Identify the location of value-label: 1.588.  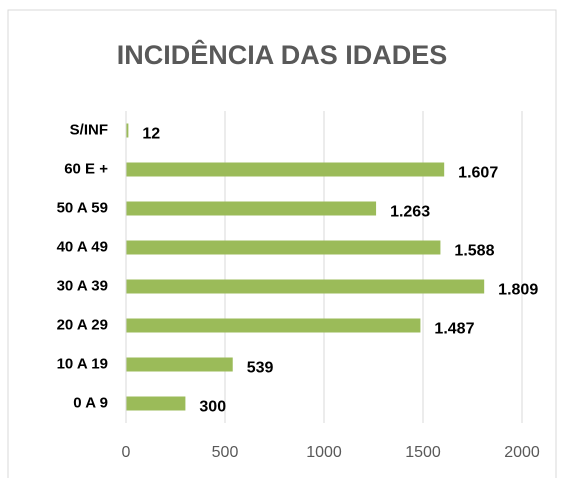
(474, 251).